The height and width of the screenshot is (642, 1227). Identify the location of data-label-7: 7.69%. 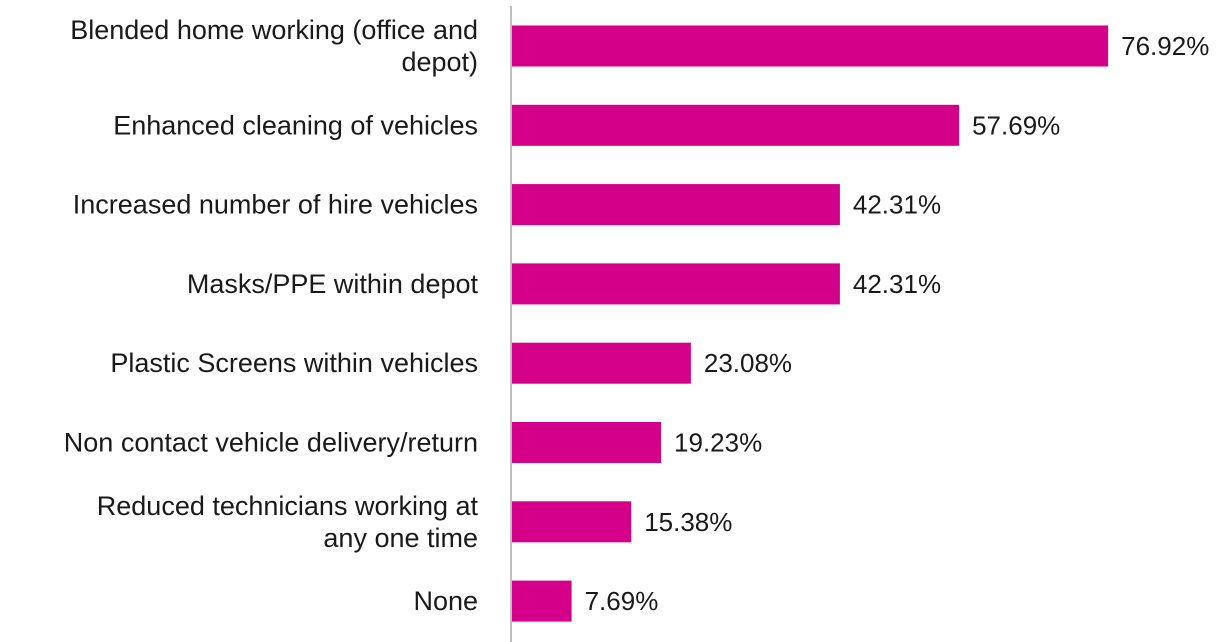
(622, 601).